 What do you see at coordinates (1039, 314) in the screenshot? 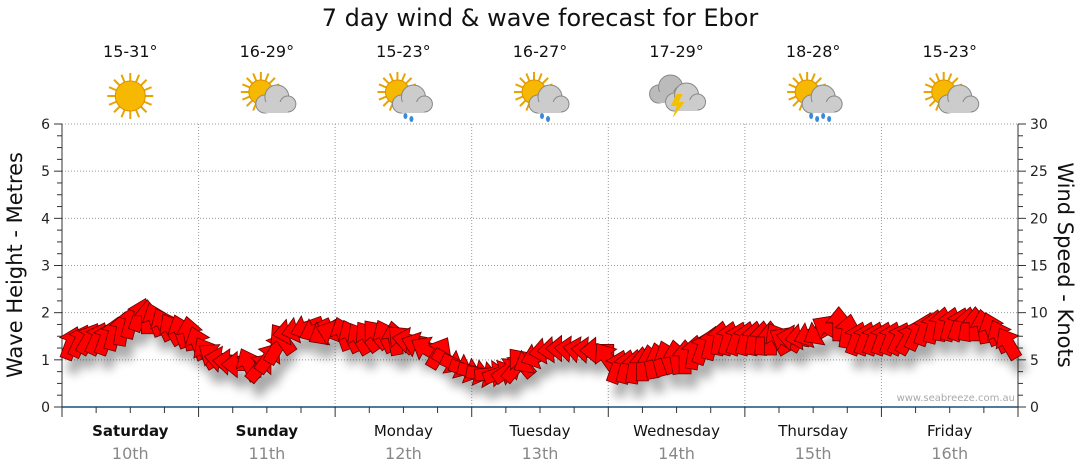
I see `y2-tick-label: 10` at bounding box center [1039, 314].